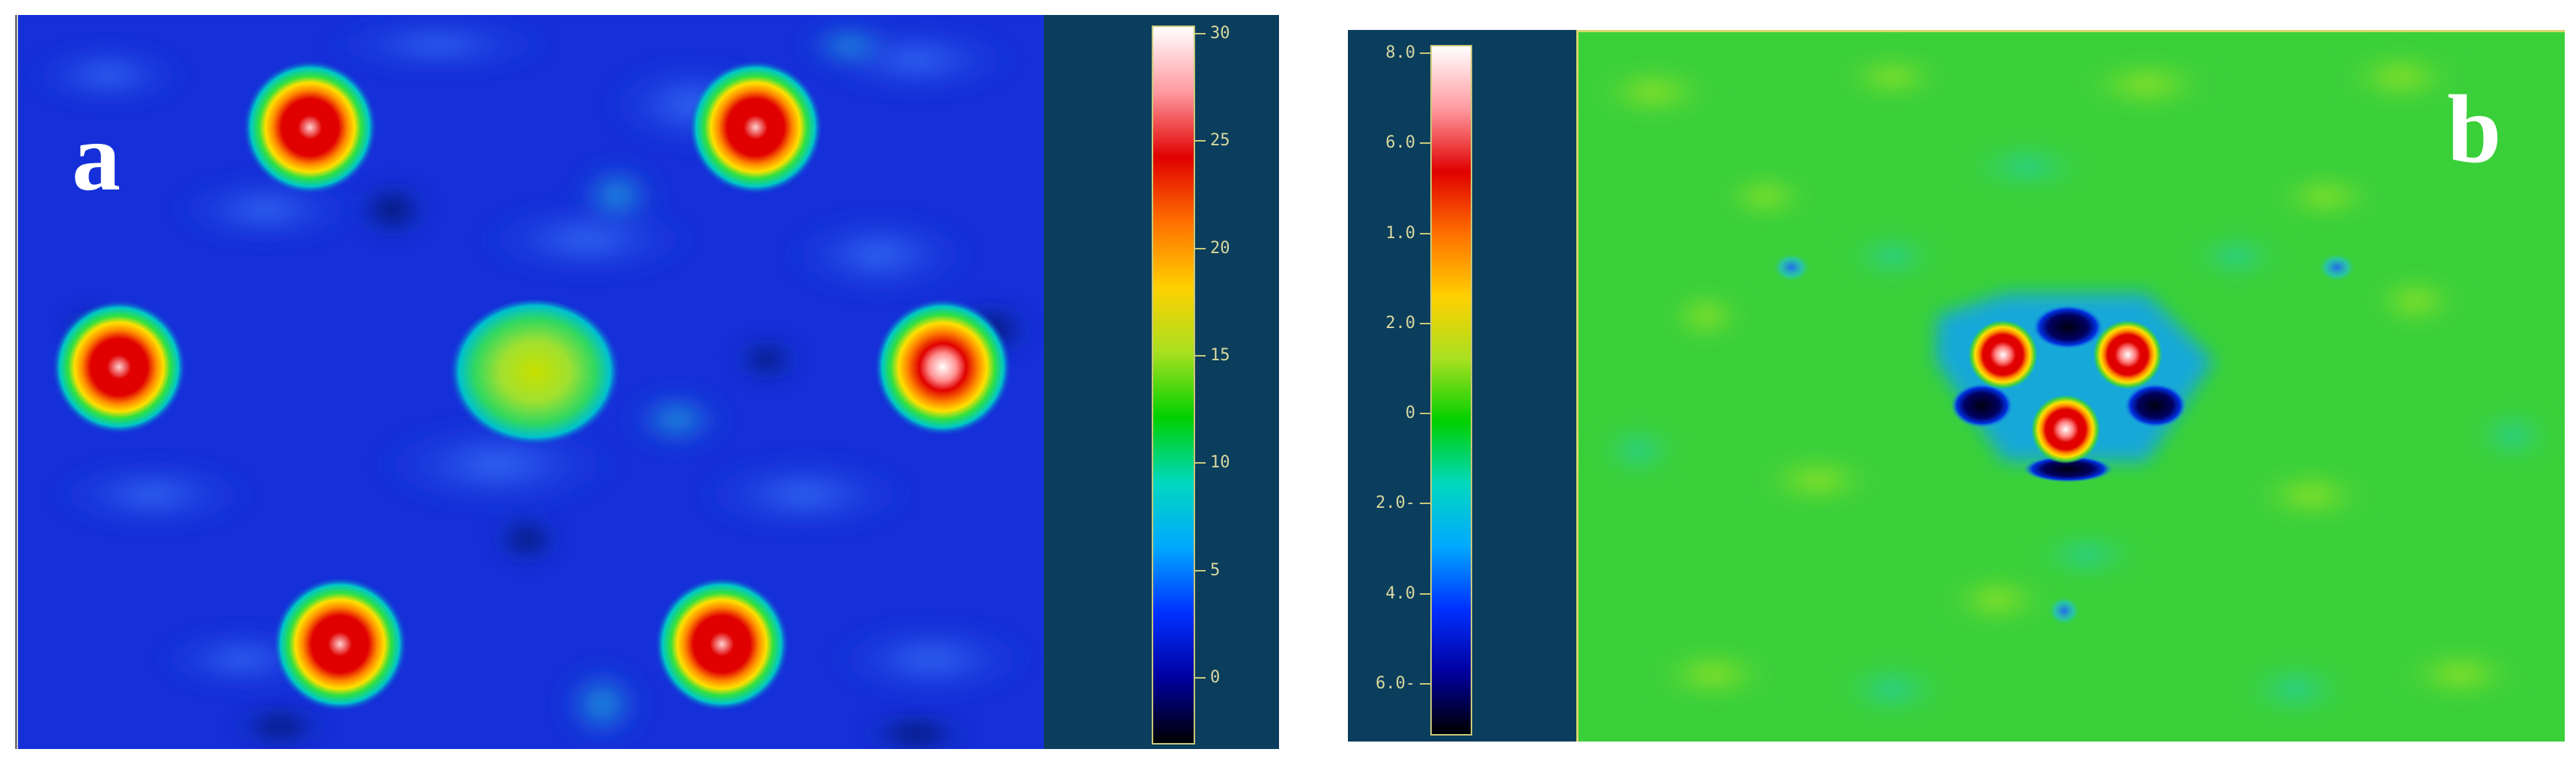  Describe the element at coordinates (1220, 463) in the screenshot. I see `panel-a-colorbar-tick-label: 10` at that location.